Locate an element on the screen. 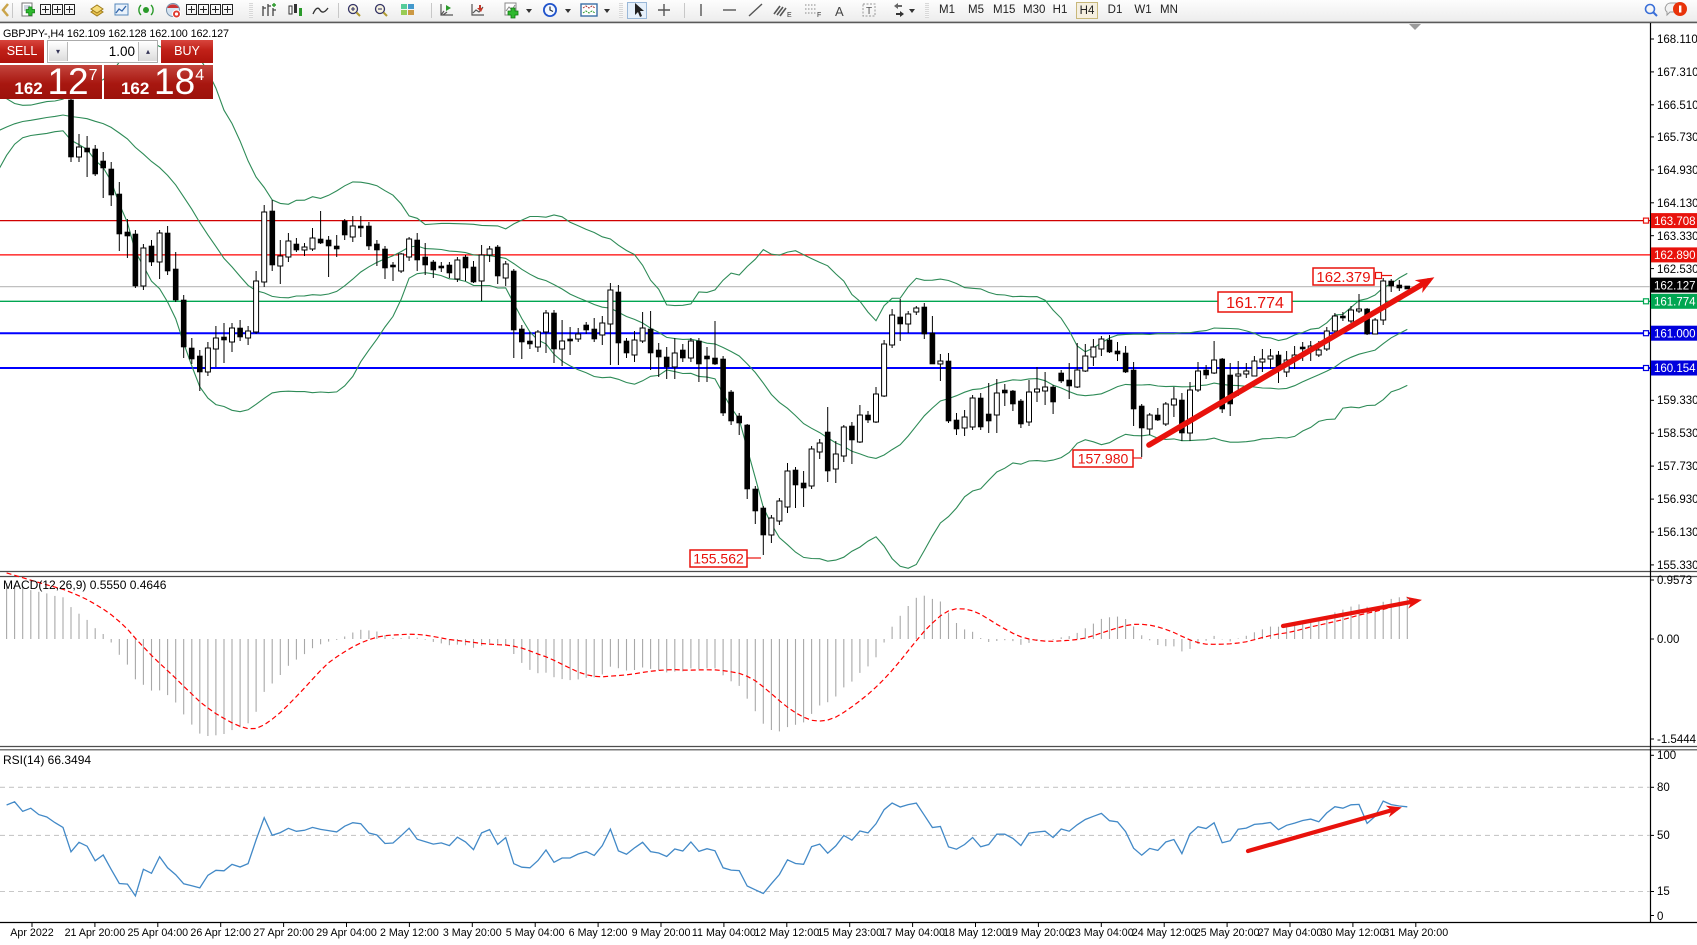  svg-text: 168.110 is located at coordinates (1677, 40).